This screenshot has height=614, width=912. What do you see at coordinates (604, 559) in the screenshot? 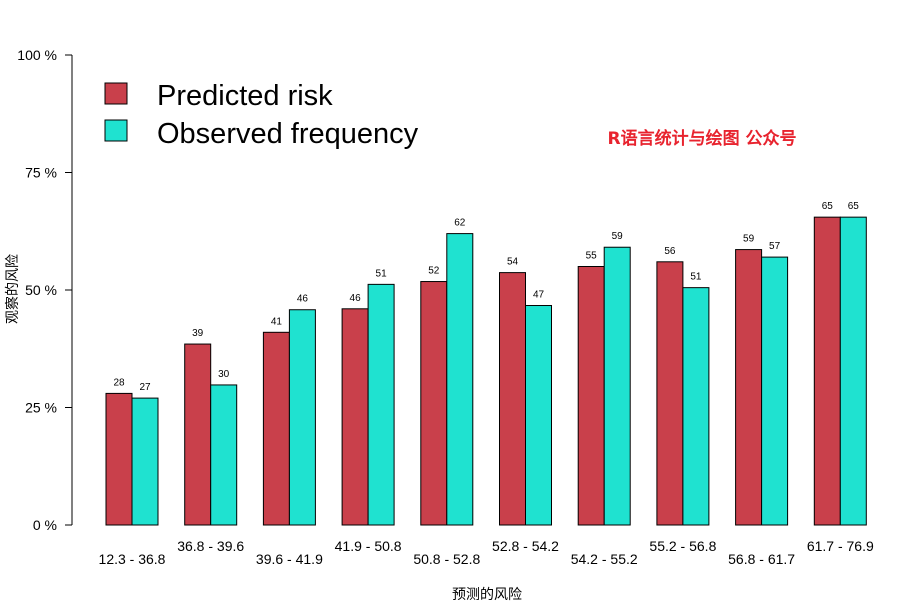
I see `x-tick-label: 54.2 - 55.2` at bounding box center [604, 559].